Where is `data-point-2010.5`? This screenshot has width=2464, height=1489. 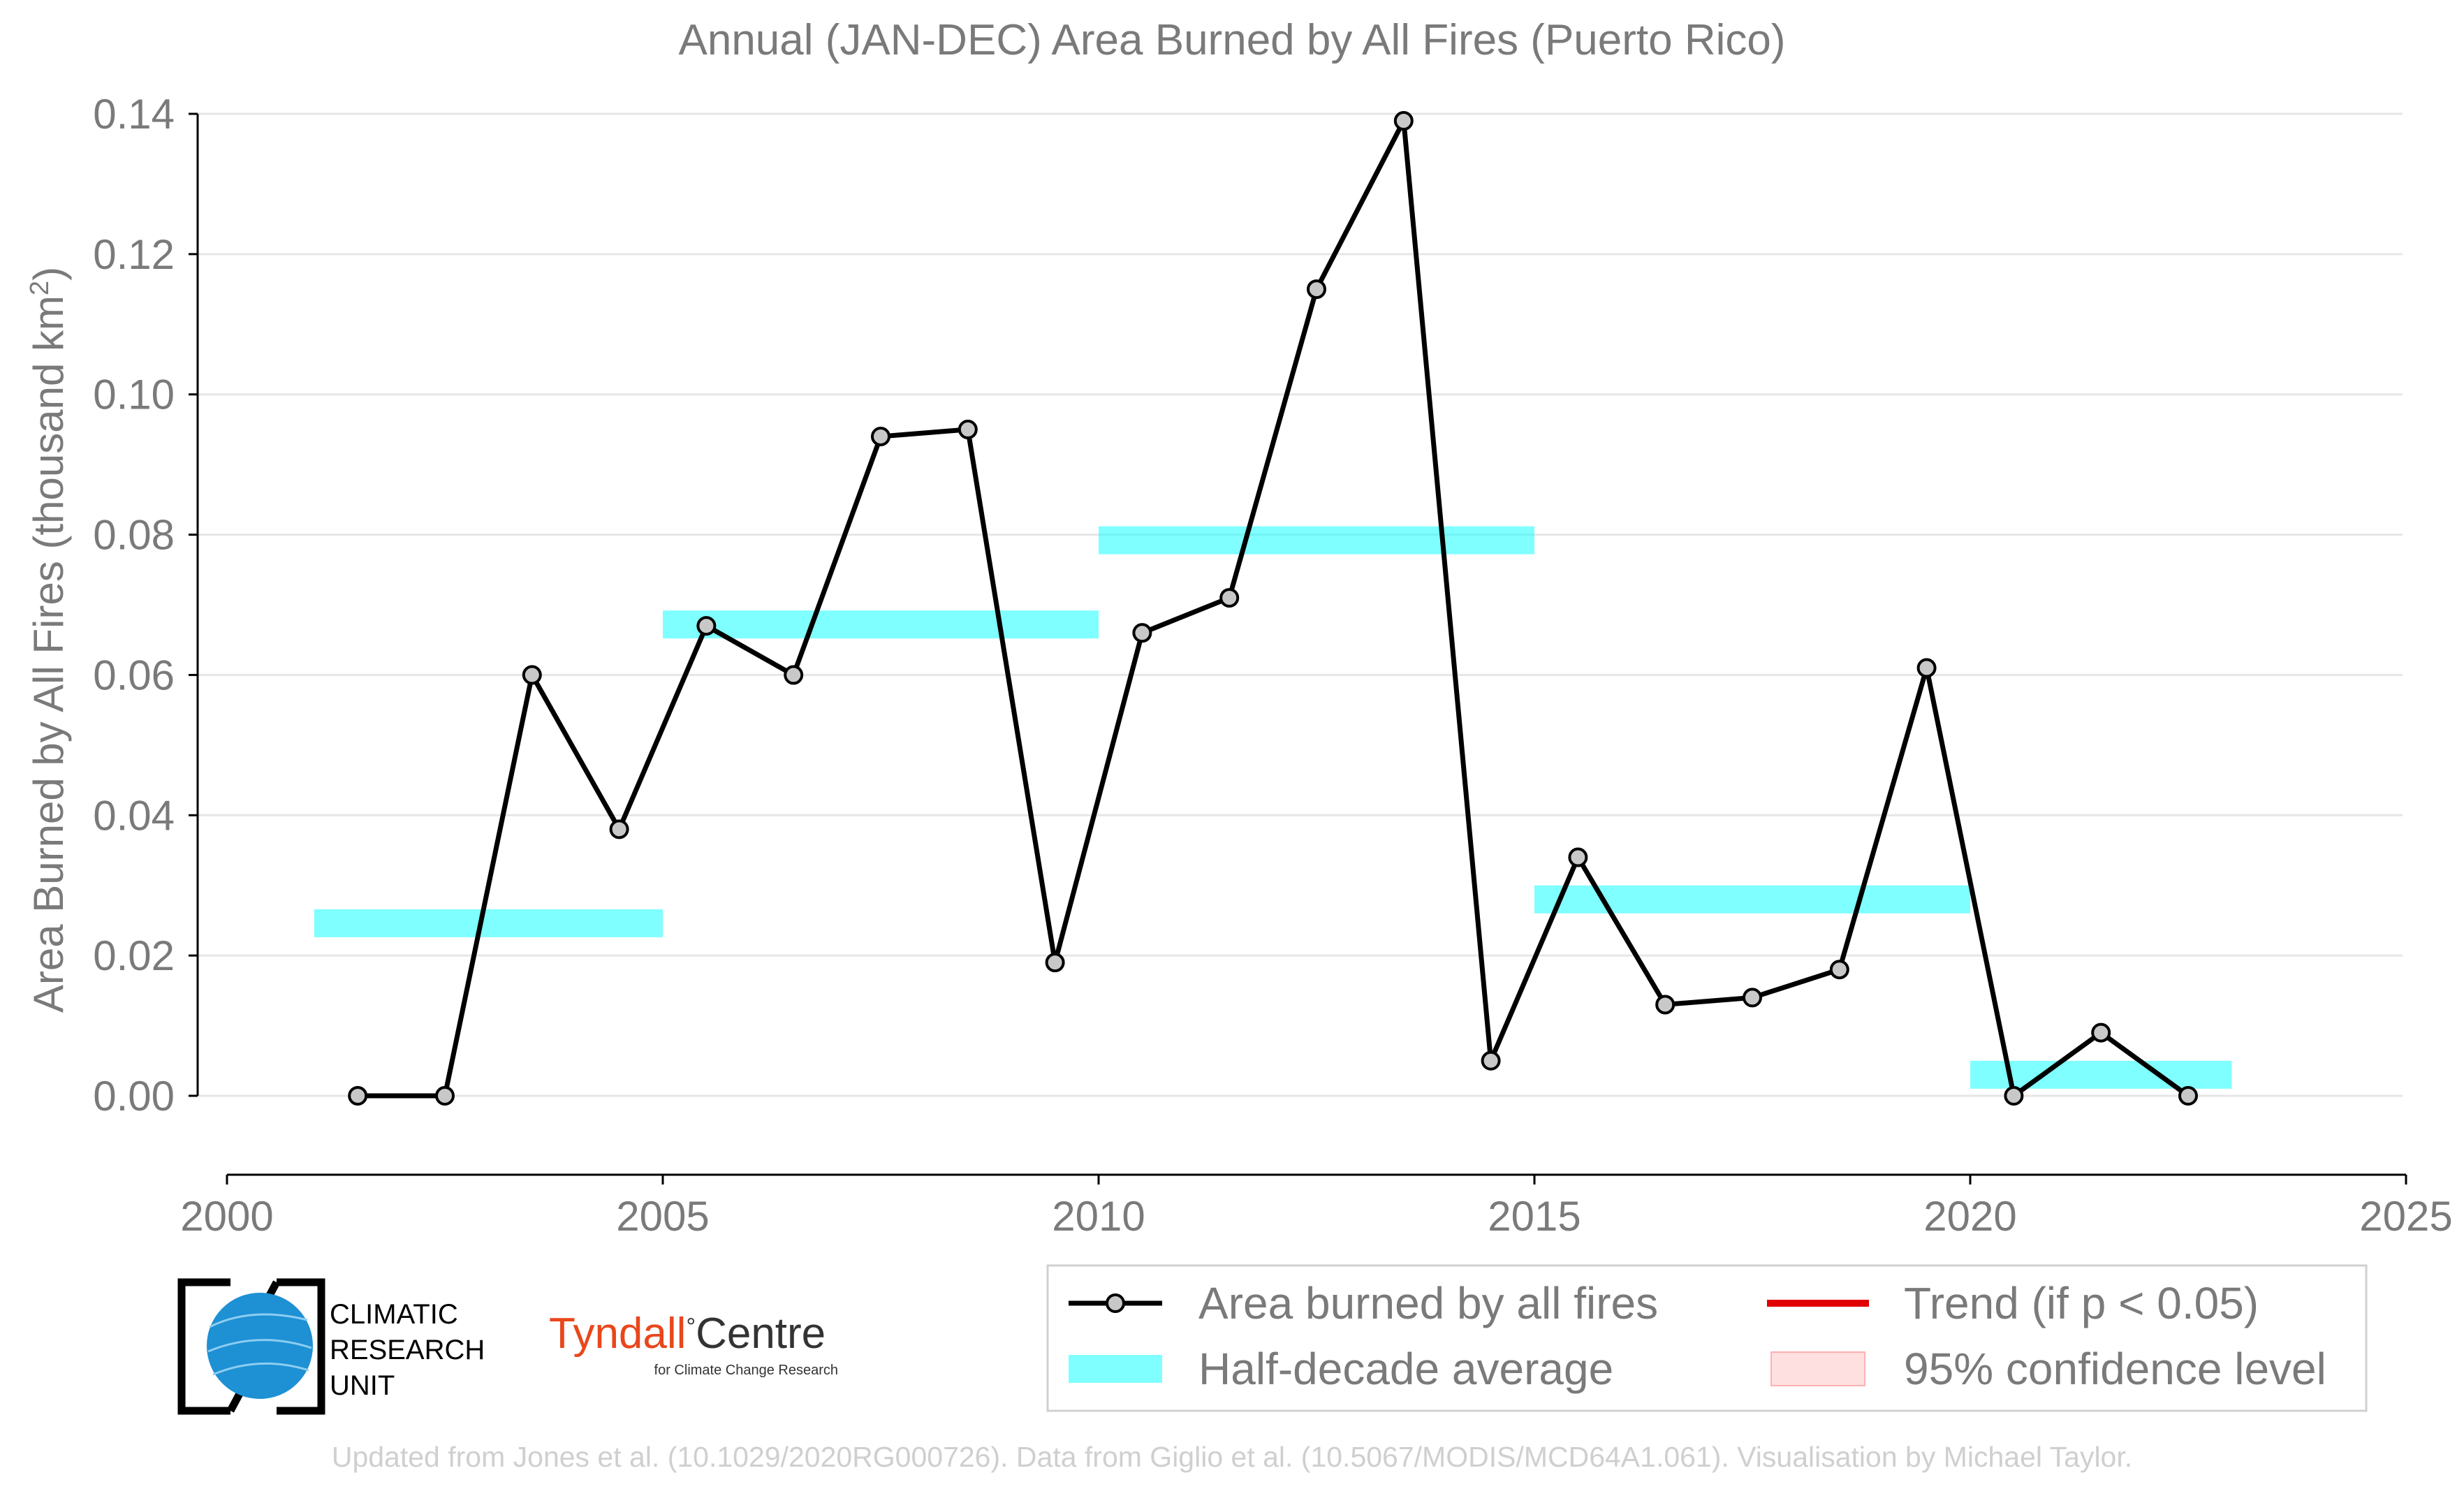
data-point-2010.5 is located at coordinates (1142, 633).